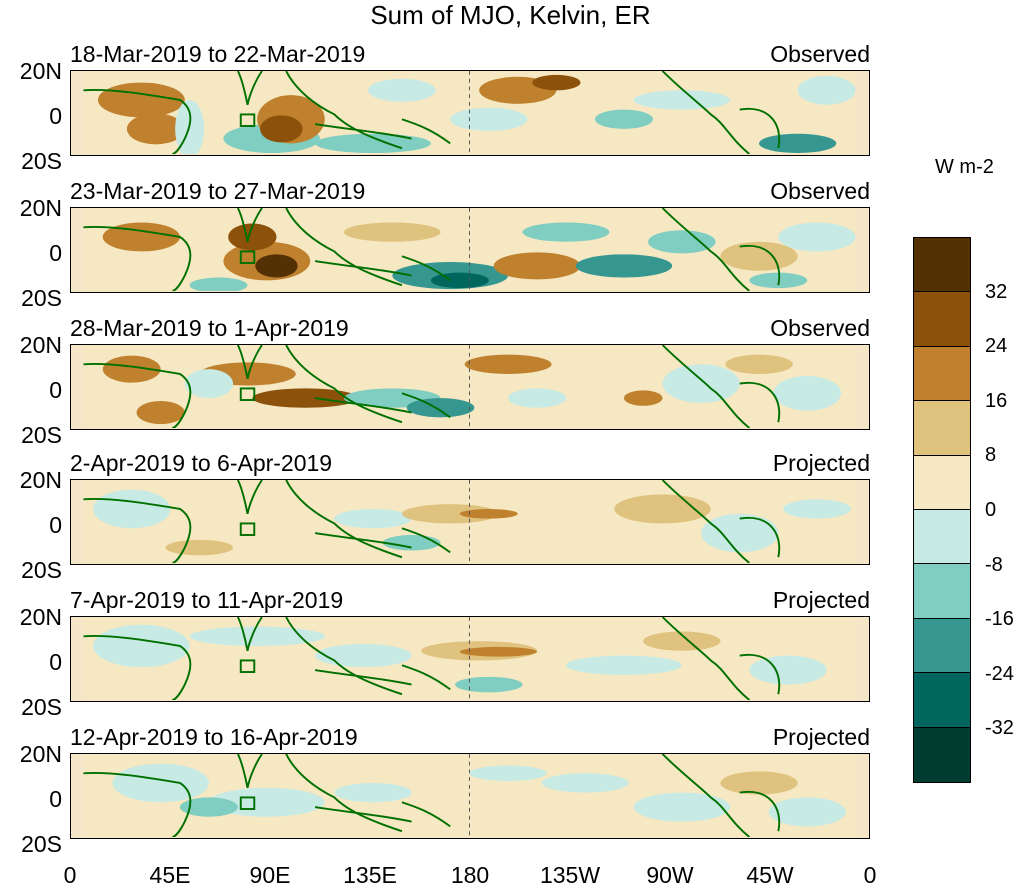 This screenshot has width=1021, height=889. Describe the element at coordinates (996, 291) in the screenshot. I see `colorbar-label: 32` at that location.